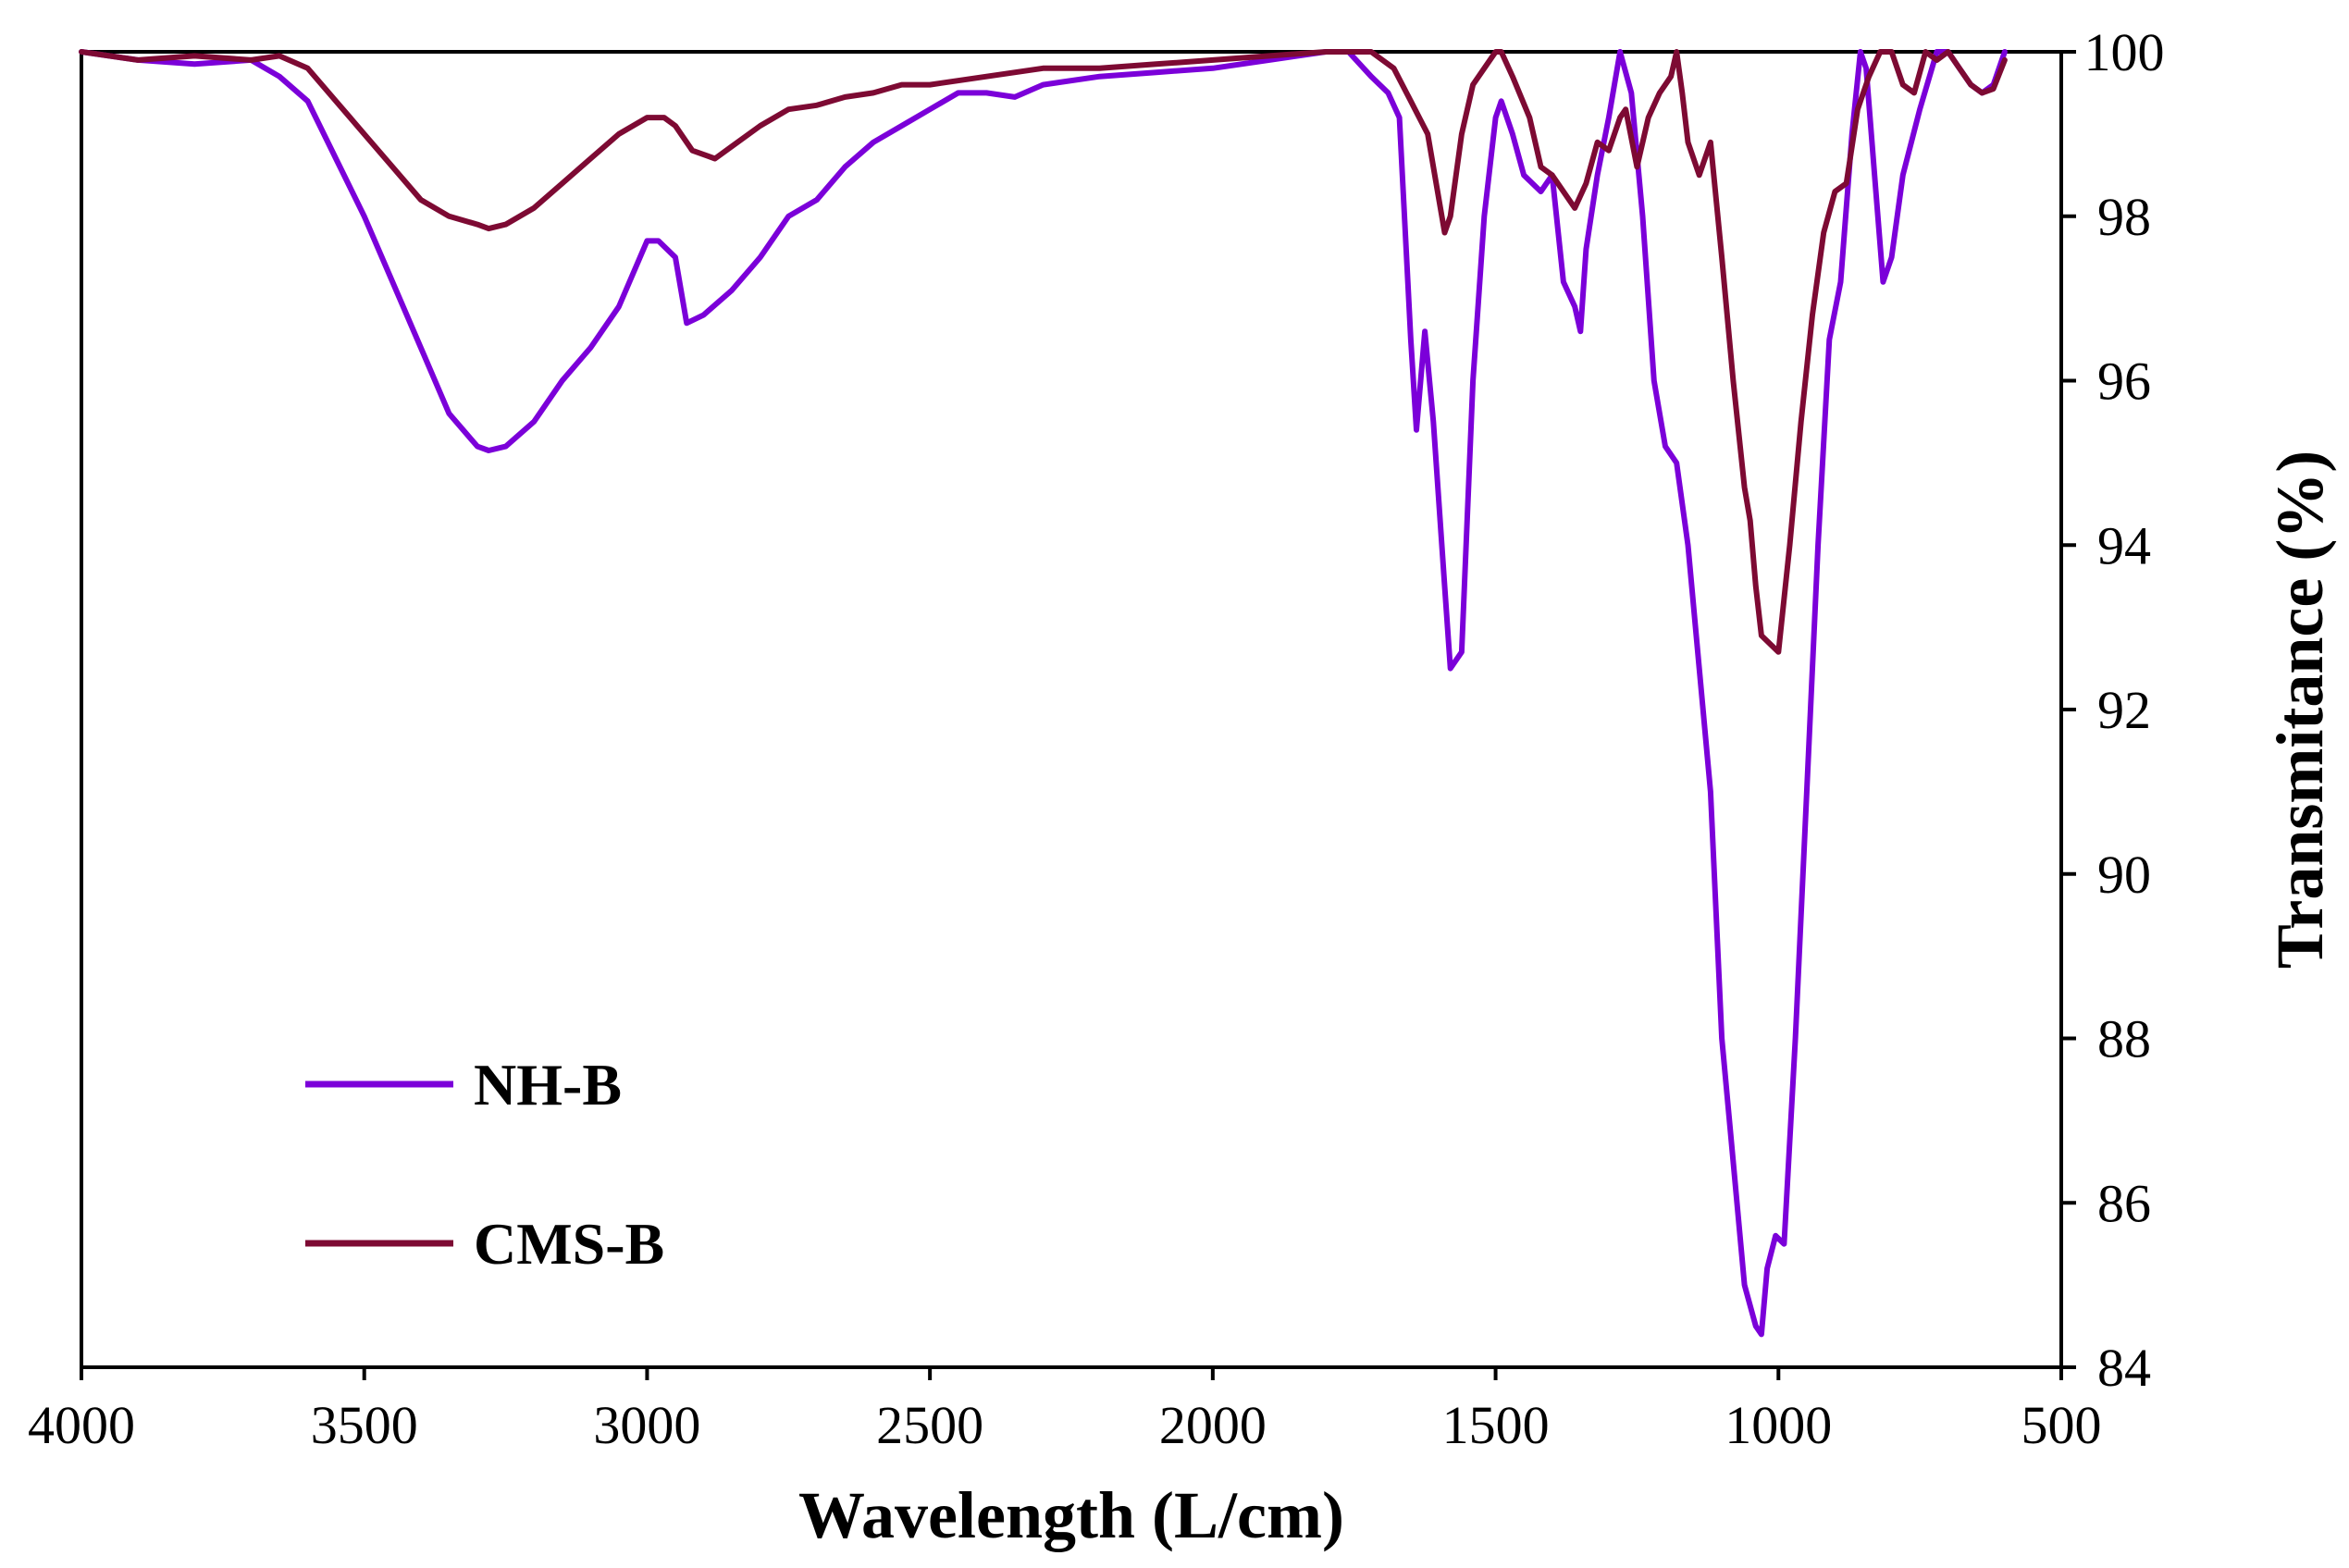  Describe the element at coordinates (81, 1425) in the screenshot. I see `x-tick-label: 4000` at that location.